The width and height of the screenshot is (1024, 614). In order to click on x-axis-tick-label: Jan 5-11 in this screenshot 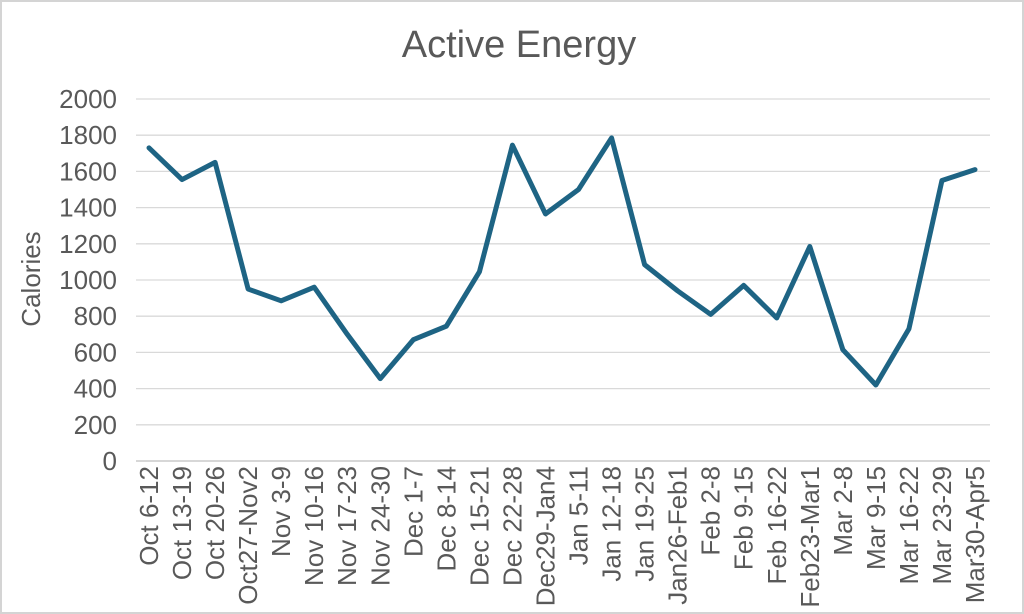, I will do `click(579, 515)`.